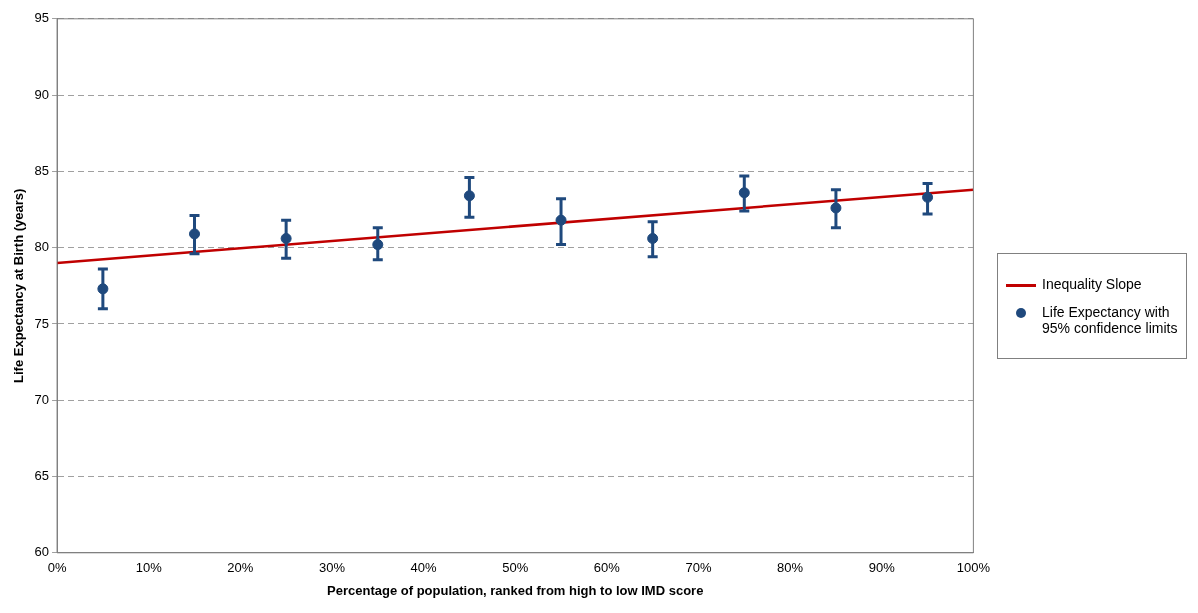  What do you see at coordinates (790, 568) in the screenshot?
I see `x-tick-label: 80%` at bounding box center [790, 568].